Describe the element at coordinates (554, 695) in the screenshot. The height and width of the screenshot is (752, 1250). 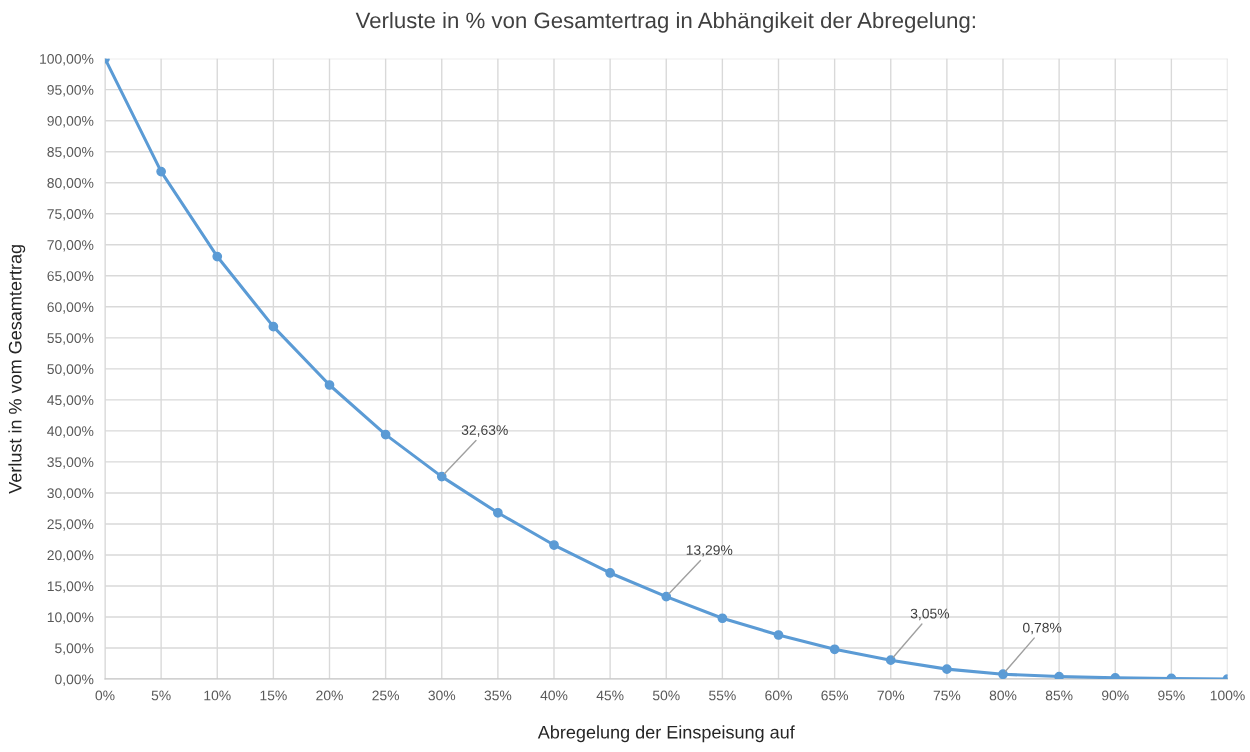
I see `x-tick-label: 40%` at that location.